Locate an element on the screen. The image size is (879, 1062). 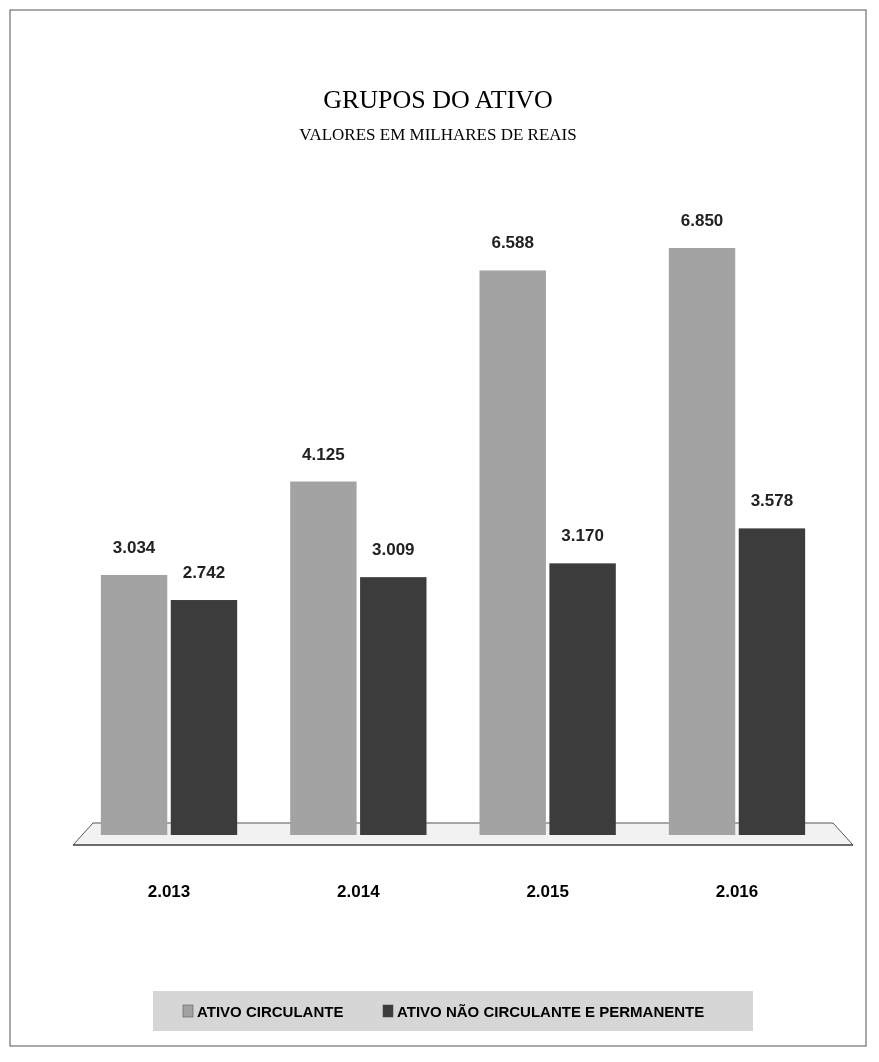
data-label: 3.009 is located at coordinates (393, 550).